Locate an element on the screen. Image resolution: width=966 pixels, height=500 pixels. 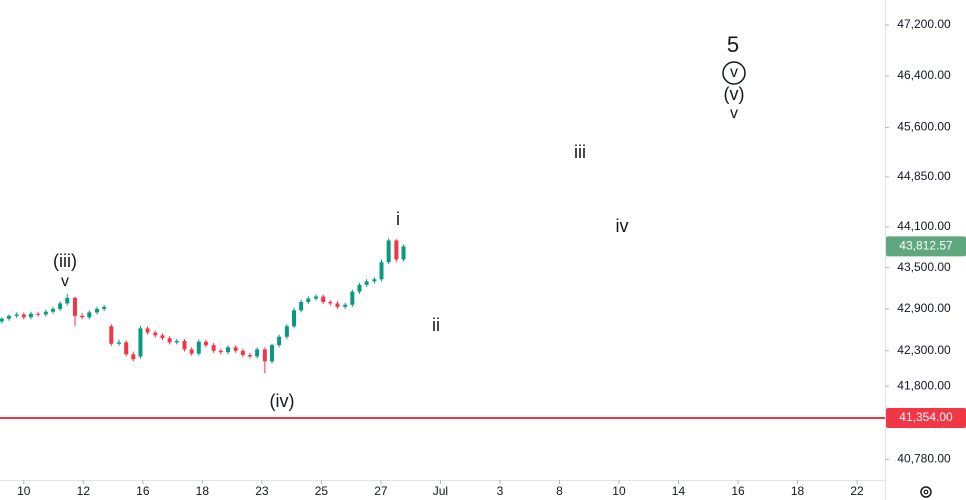
settings-ring is located at coordinates (926, 492).